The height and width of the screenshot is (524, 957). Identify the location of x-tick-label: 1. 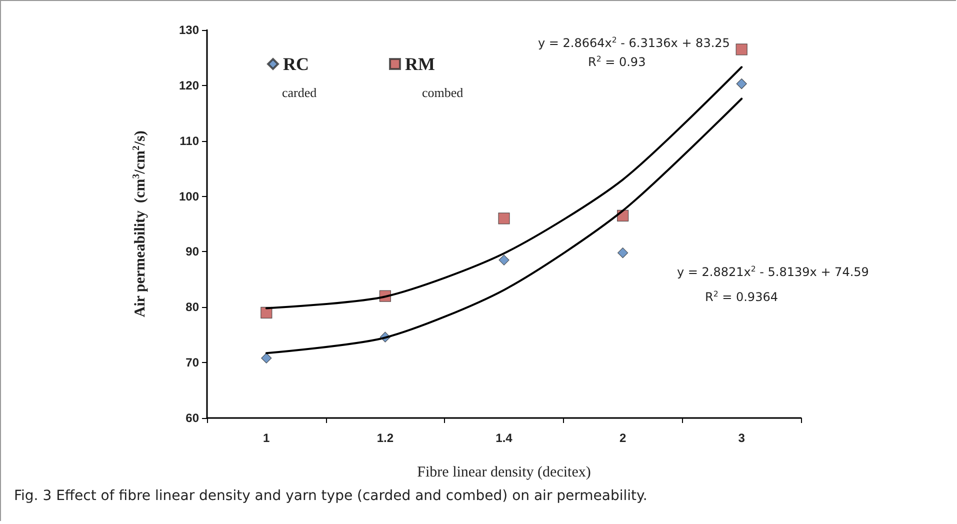
(266, 438).